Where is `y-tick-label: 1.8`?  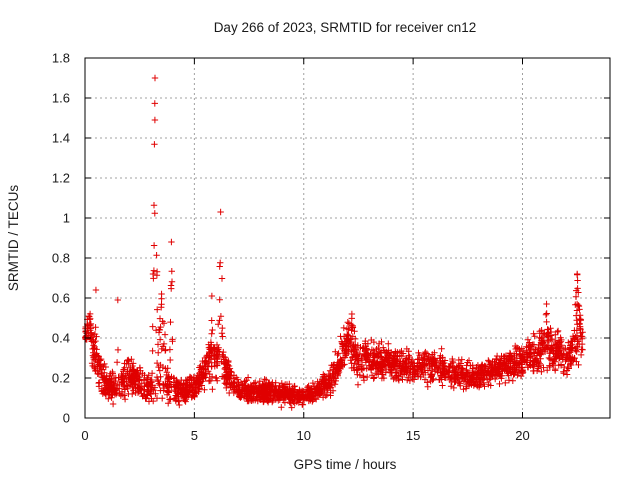 y-tick-label: 1.8 is located at coordinates (61, 58).